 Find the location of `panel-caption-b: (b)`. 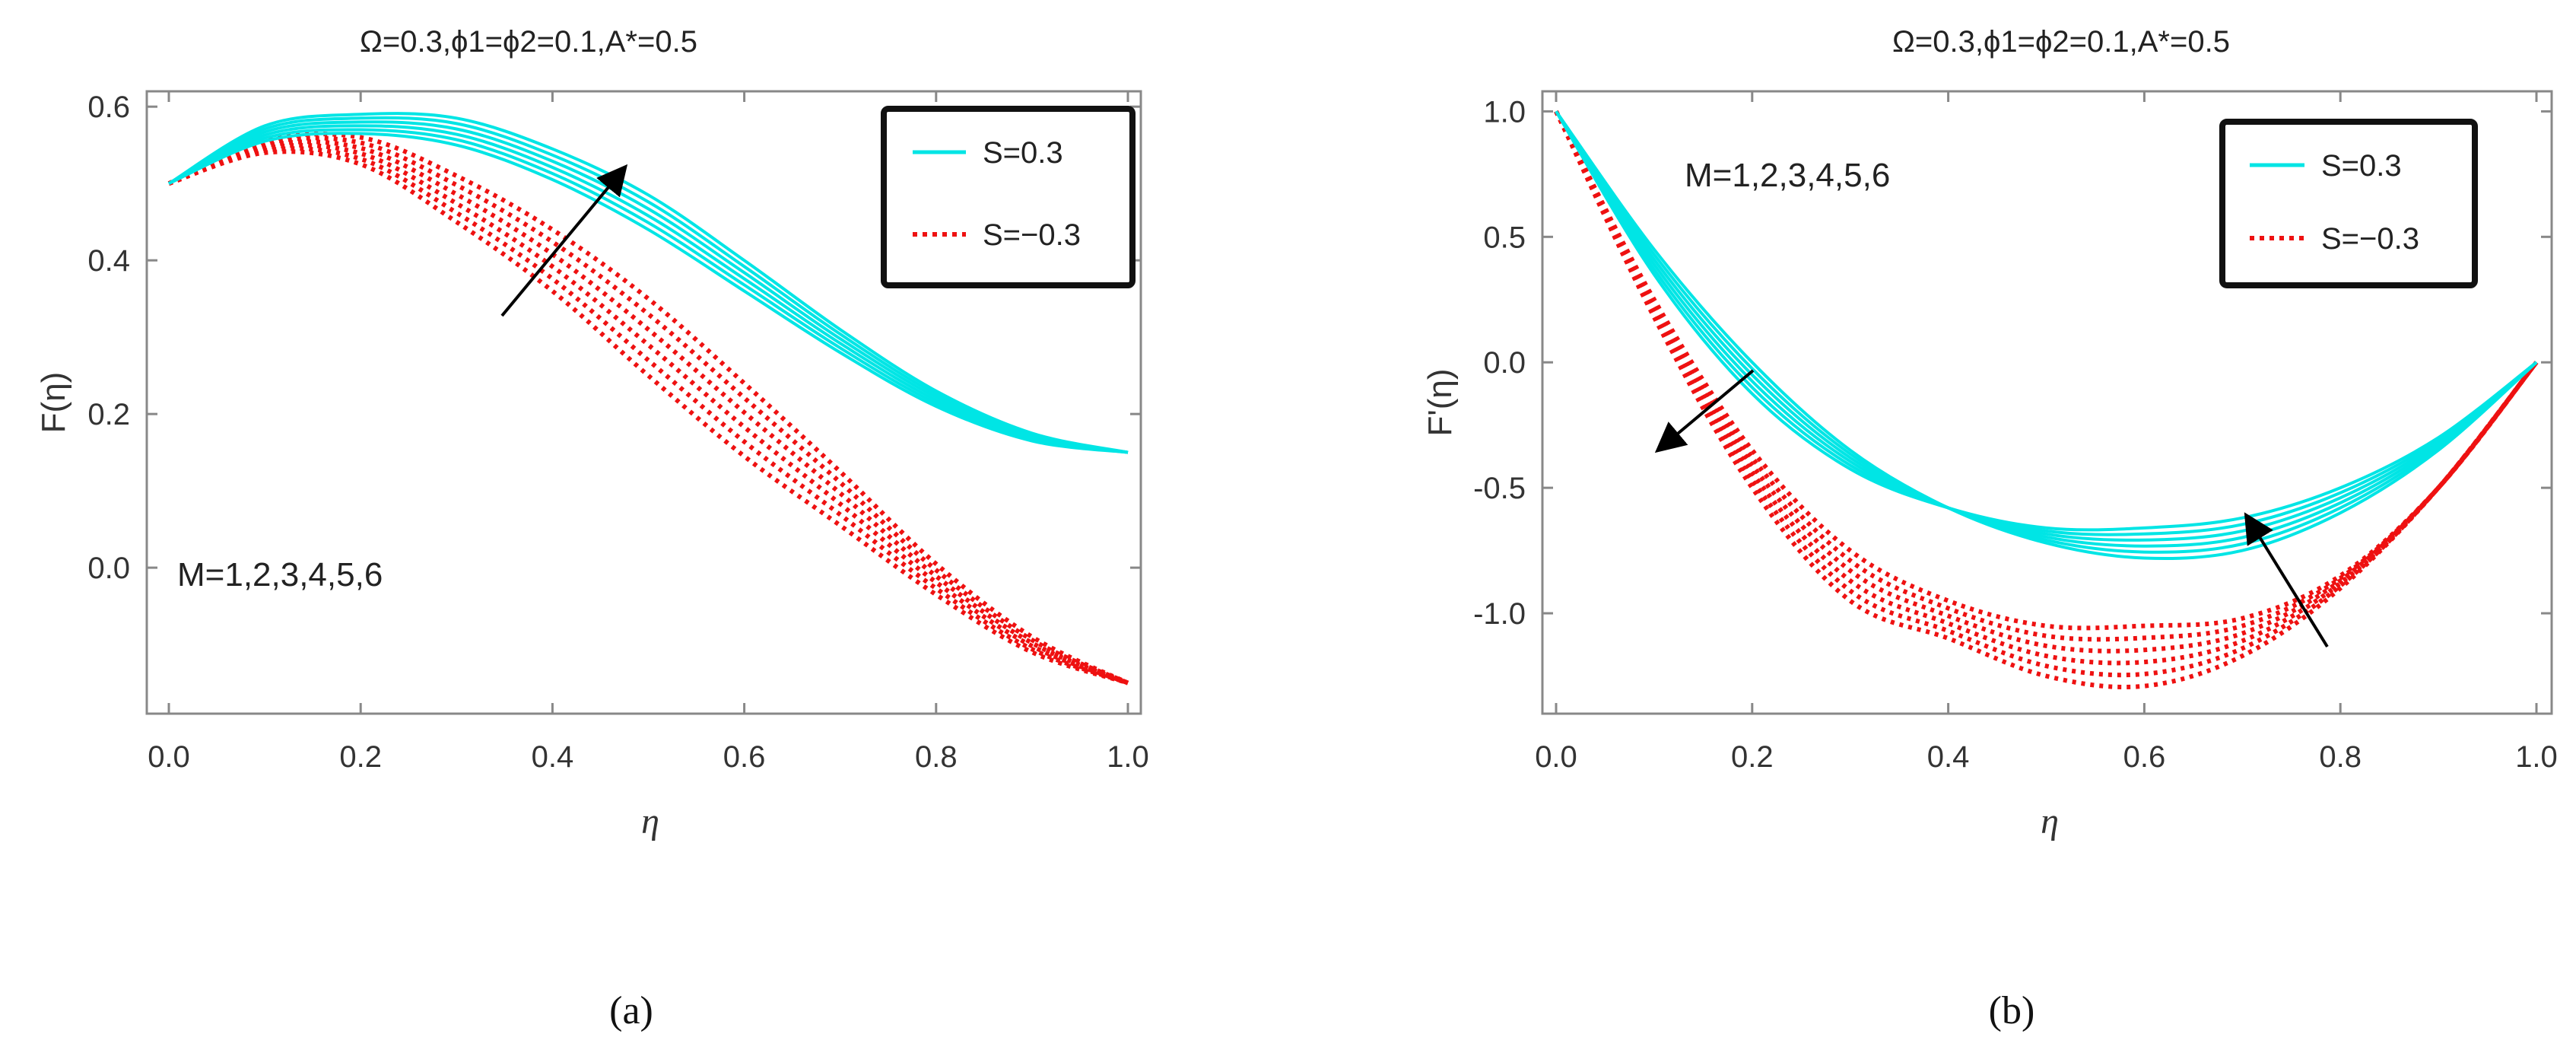

panel-caption-b: (b) is located at coordinates (2012, 1010).